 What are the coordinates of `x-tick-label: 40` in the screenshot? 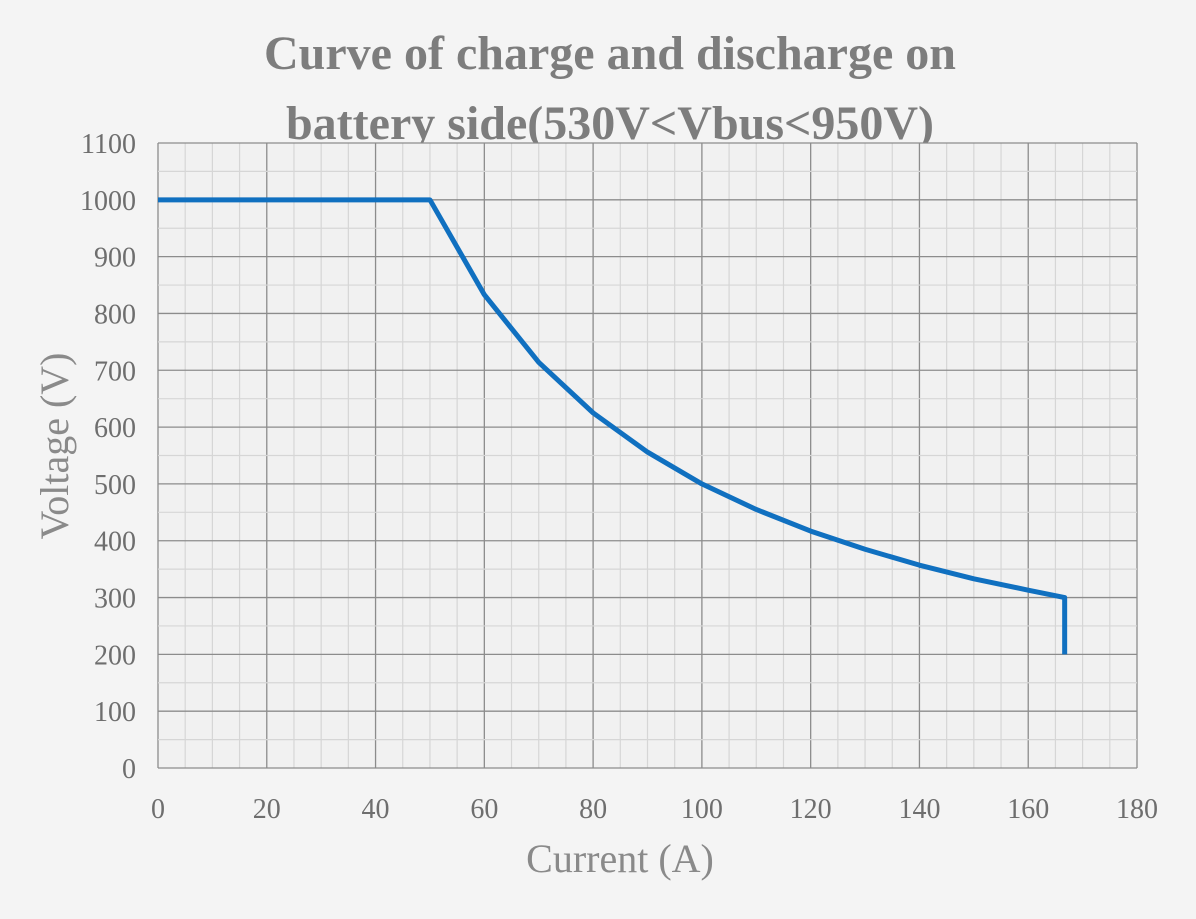 It's located at (376, 809).